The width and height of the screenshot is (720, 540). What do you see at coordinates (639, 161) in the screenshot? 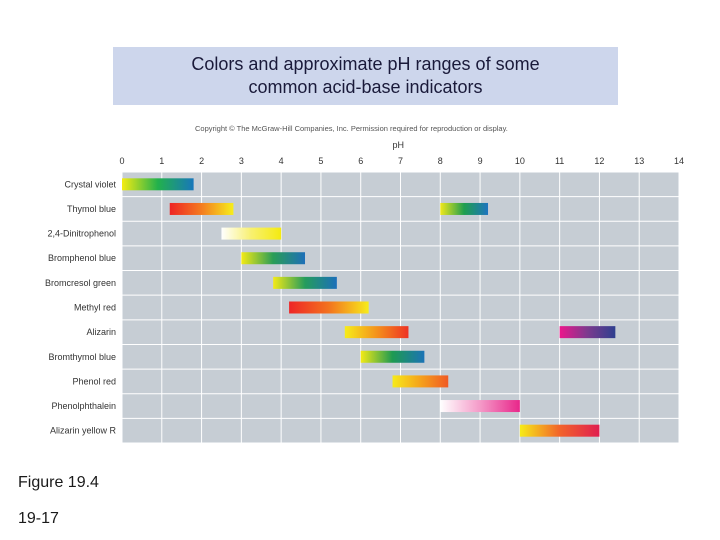
I see `tick-label: 13` at bounding box center [639, 161].